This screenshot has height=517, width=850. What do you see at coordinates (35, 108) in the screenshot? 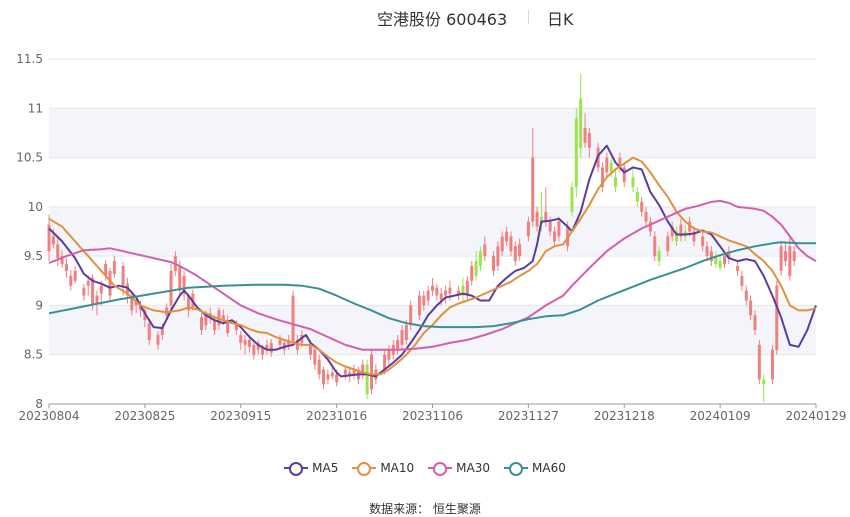
I see `y-tick-label: 11` at bounding box center [35, 108].